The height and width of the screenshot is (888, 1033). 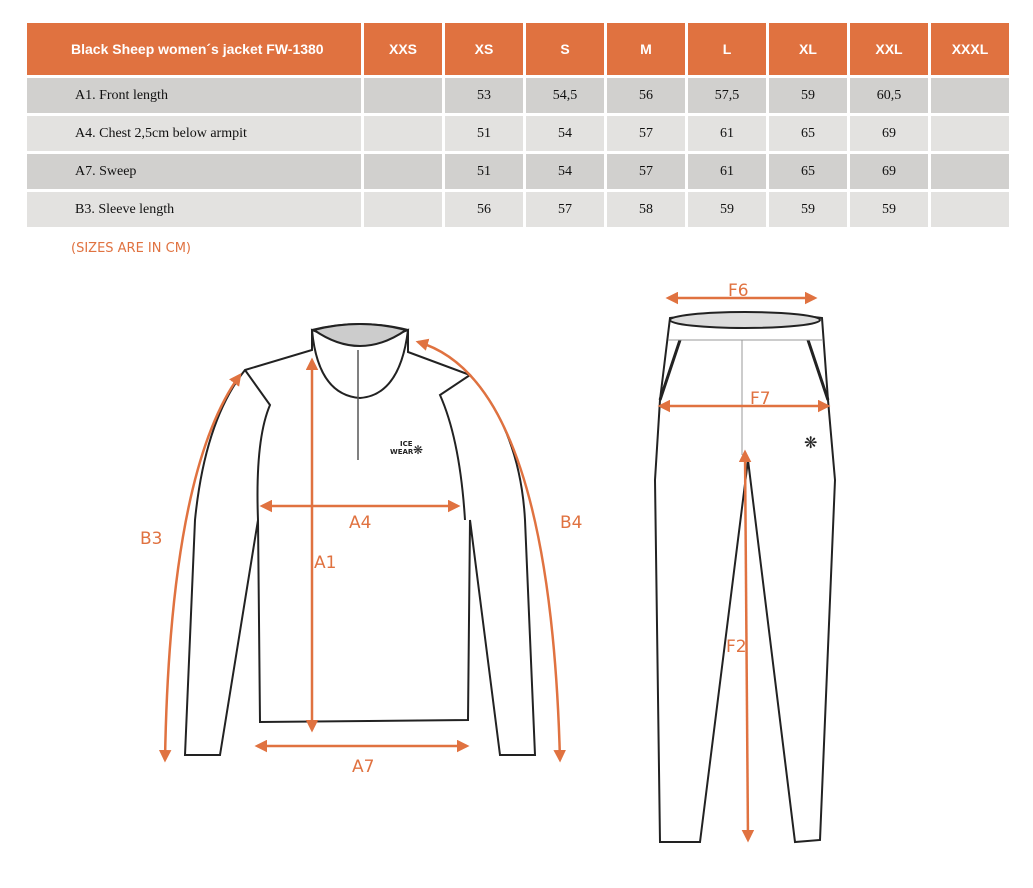 What do you see at coordinates (646, 49) in the screenshot?
I see `size-header-m: M` at bounding box center [646, 49].